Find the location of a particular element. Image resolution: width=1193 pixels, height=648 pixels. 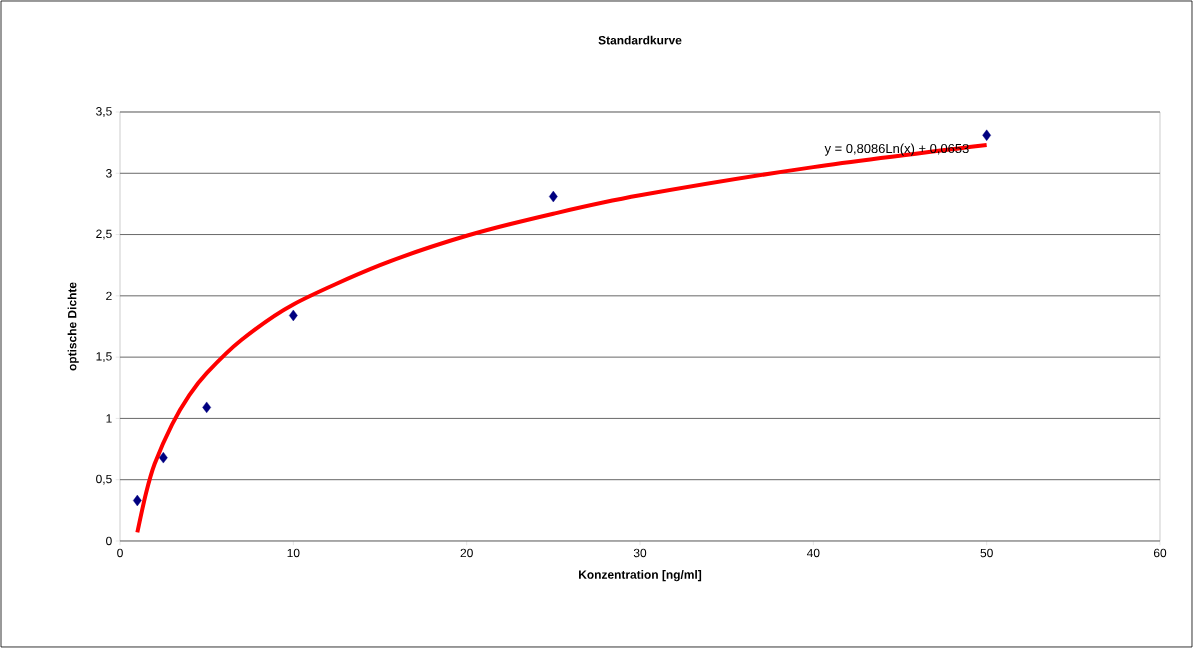

x-tick-label: 30 is located at coordinates (640, 553).